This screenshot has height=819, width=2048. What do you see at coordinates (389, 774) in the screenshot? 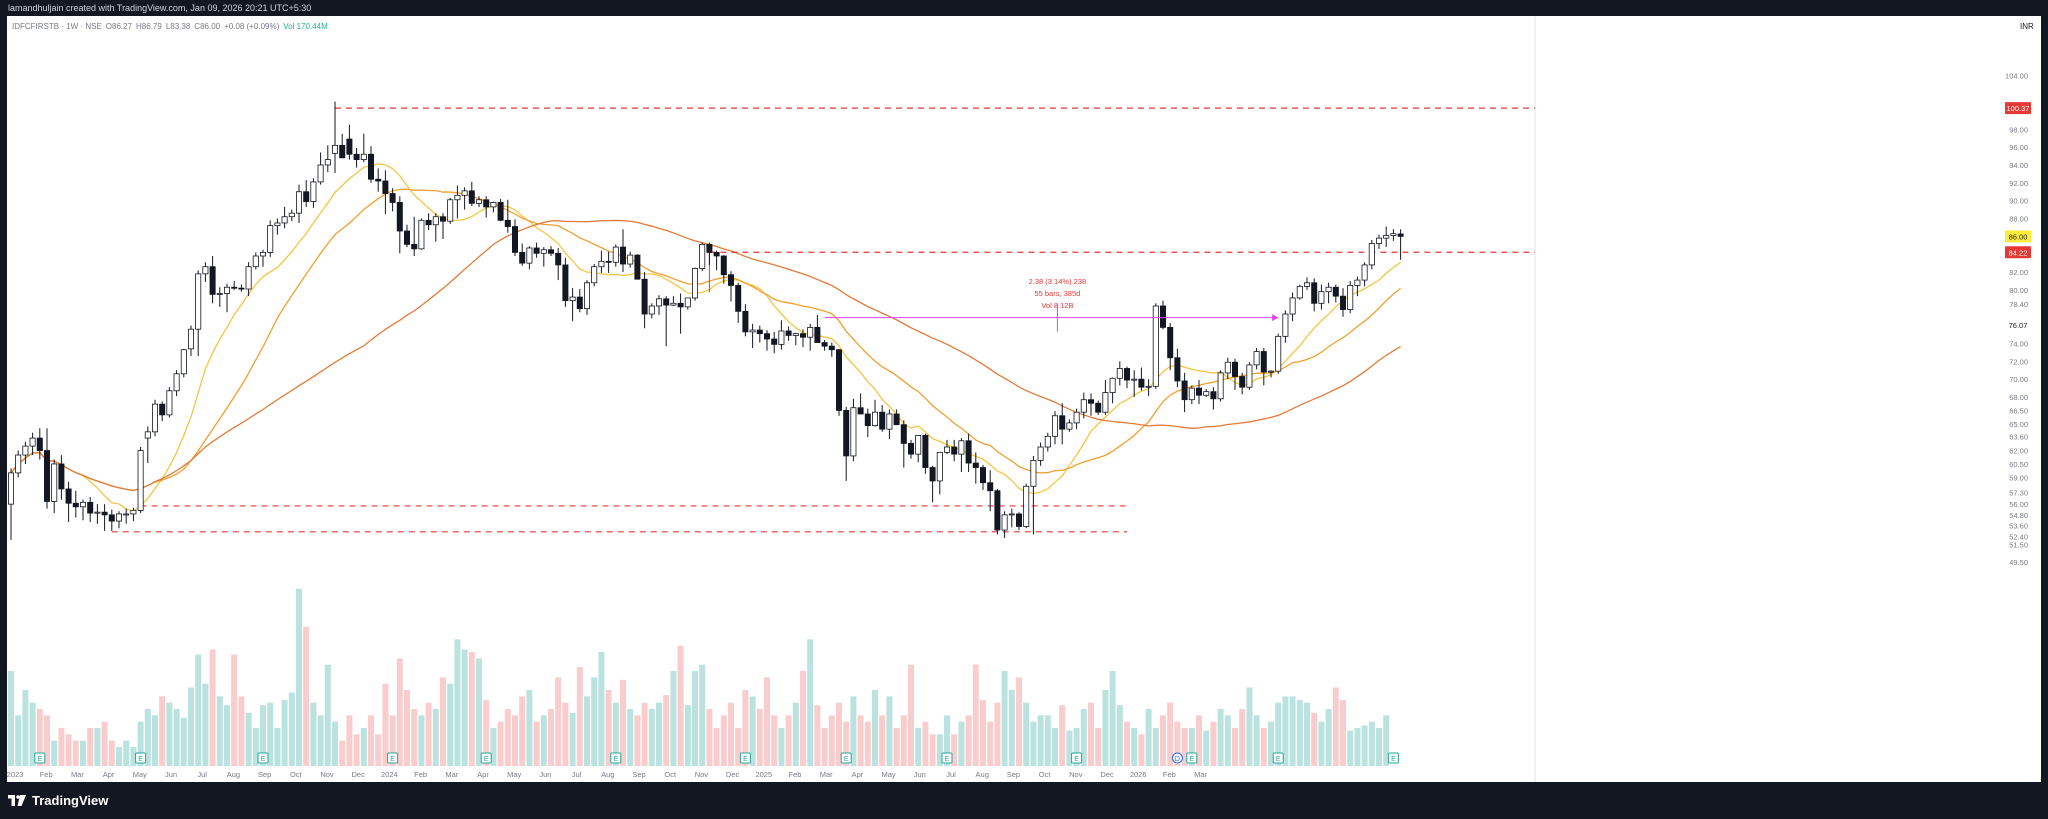
I see `x-tick-label: 2024` at bounding box center [389, 774].